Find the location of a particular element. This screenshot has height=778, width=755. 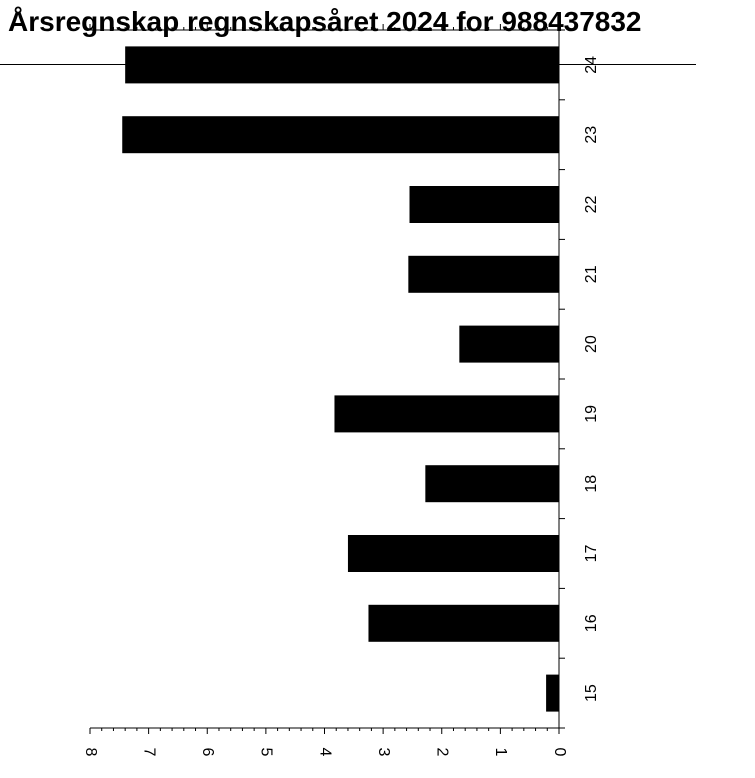

category-tick-label: 21 is located at coordinates (591, 274).